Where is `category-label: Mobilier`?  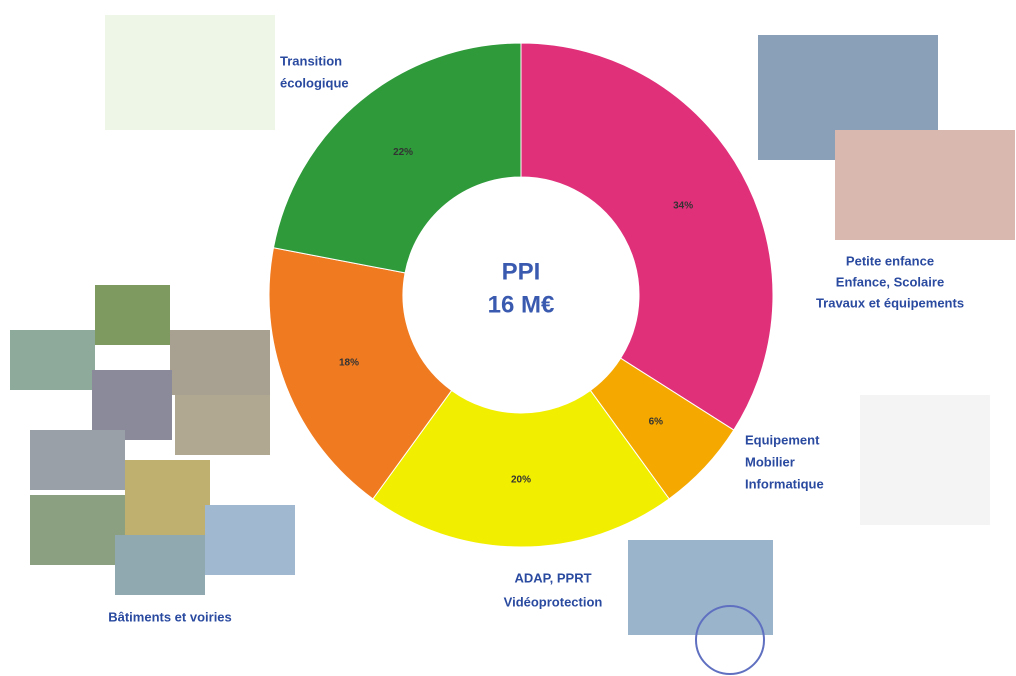 category-label: Mobilier is located at coordinates (770, 461).